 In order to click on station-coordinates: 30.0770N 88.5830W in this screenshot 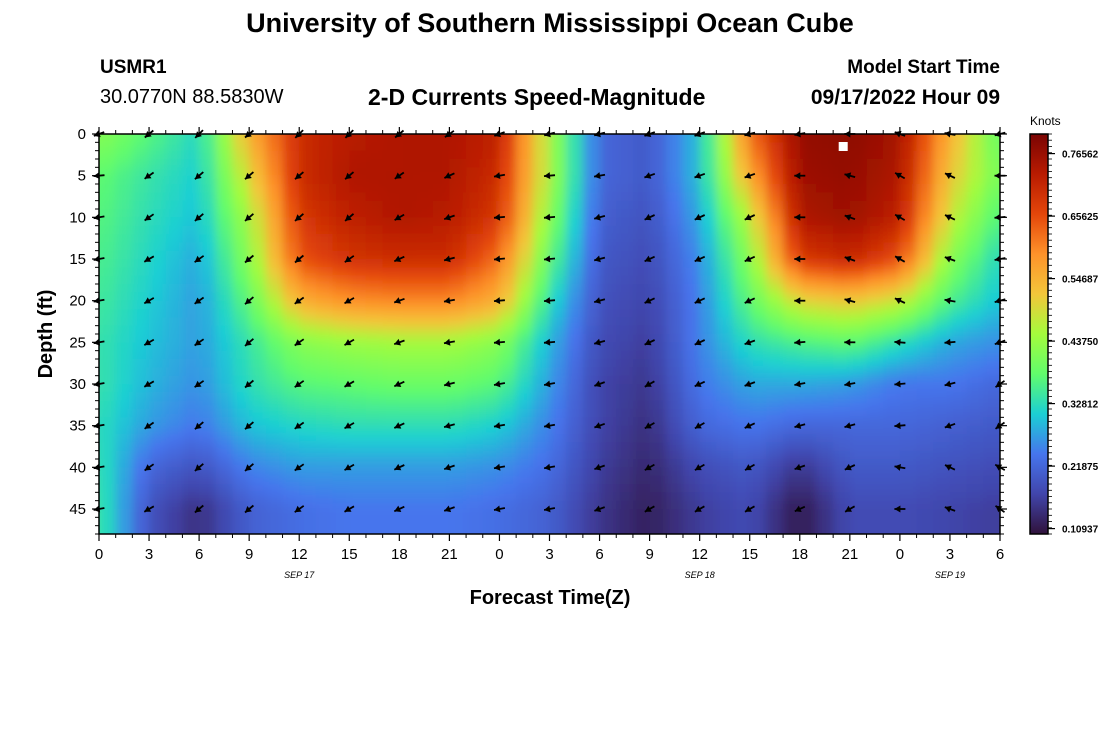, I will do `click(192, 97)`.